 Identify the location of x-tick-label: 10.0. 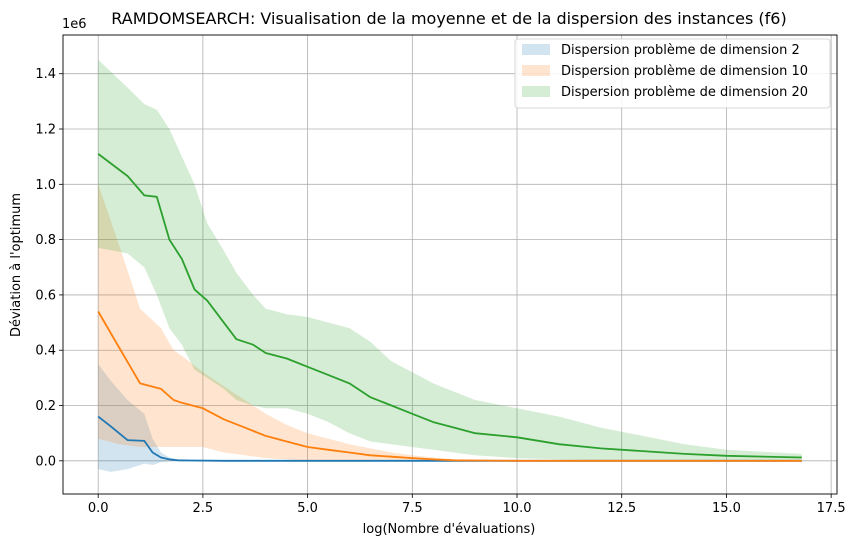
(517, 508).